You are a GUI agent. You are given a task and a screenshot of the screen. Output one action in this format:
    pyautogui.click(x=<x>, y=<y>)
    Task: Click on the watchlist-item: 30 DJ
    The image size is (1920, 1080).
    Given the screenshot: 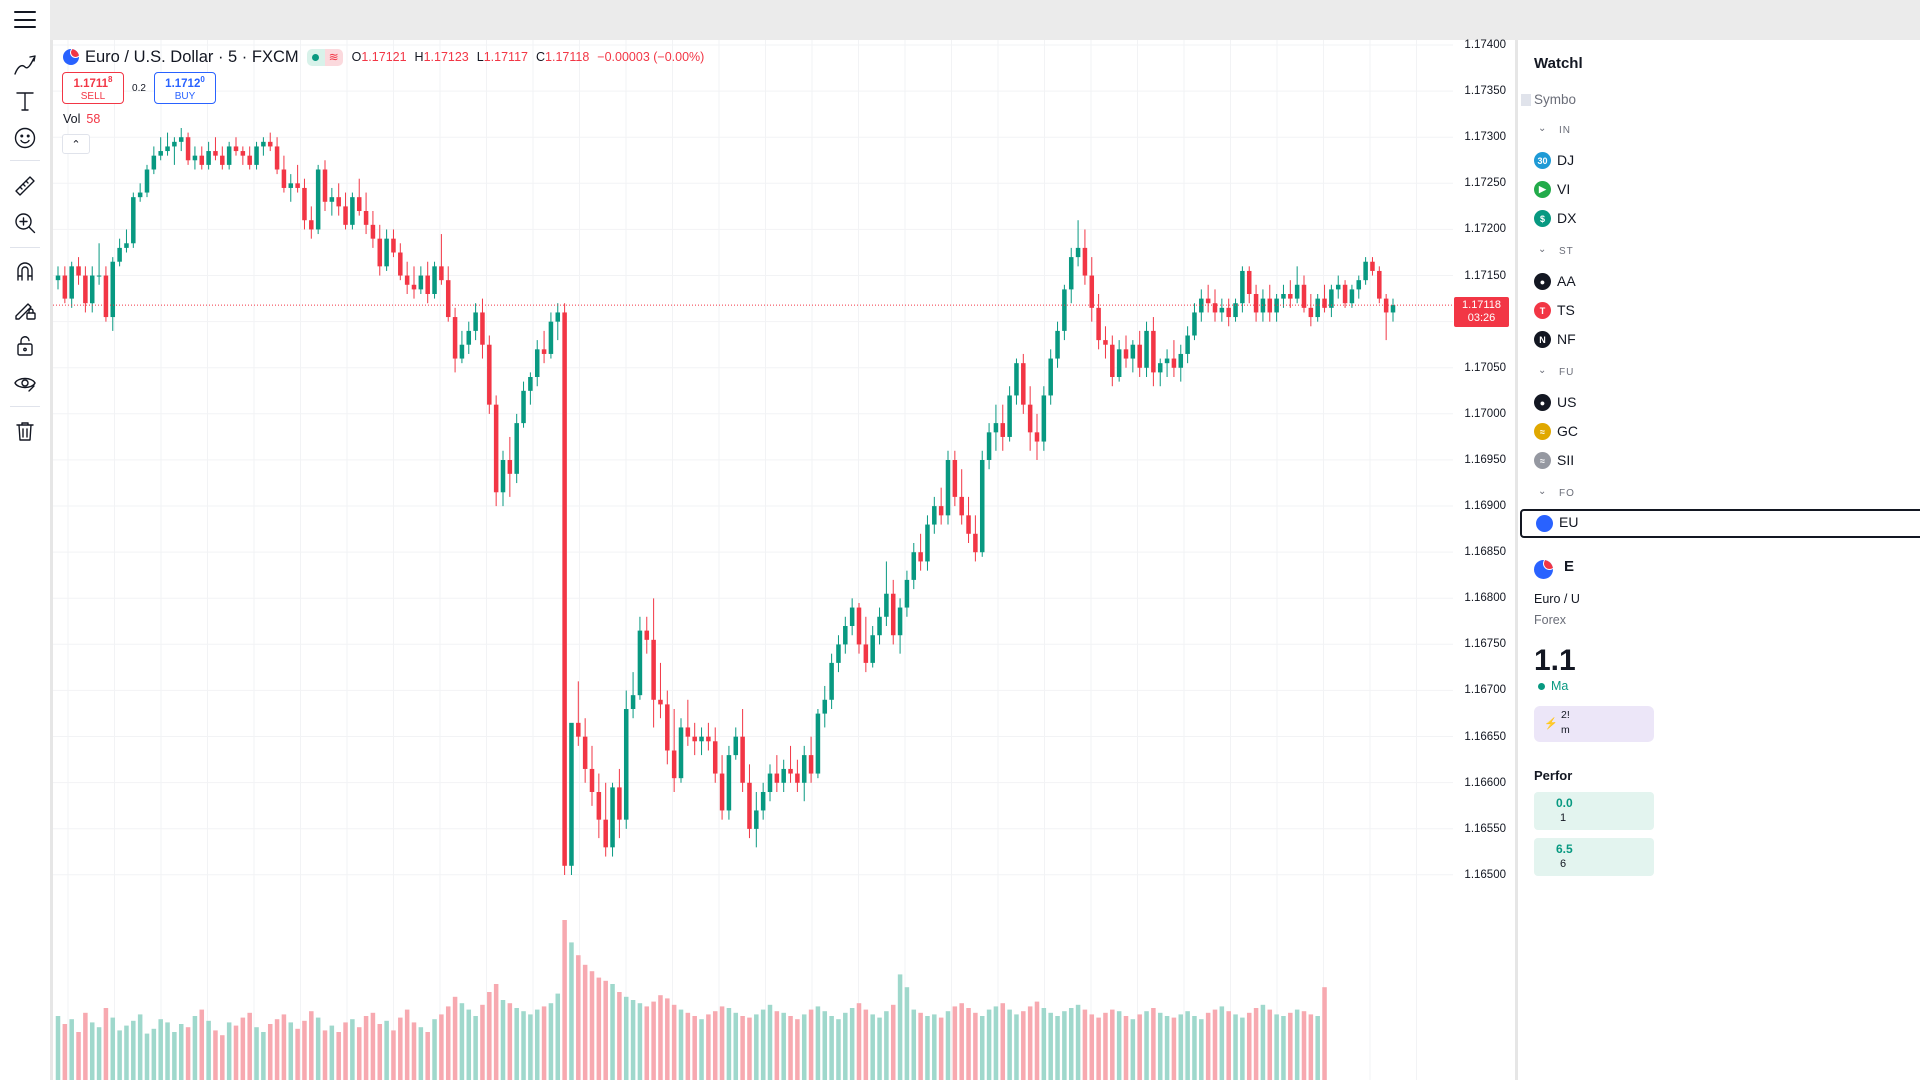 What is the action you would take?
    pyautogui.click(x=1719, y=160)
    